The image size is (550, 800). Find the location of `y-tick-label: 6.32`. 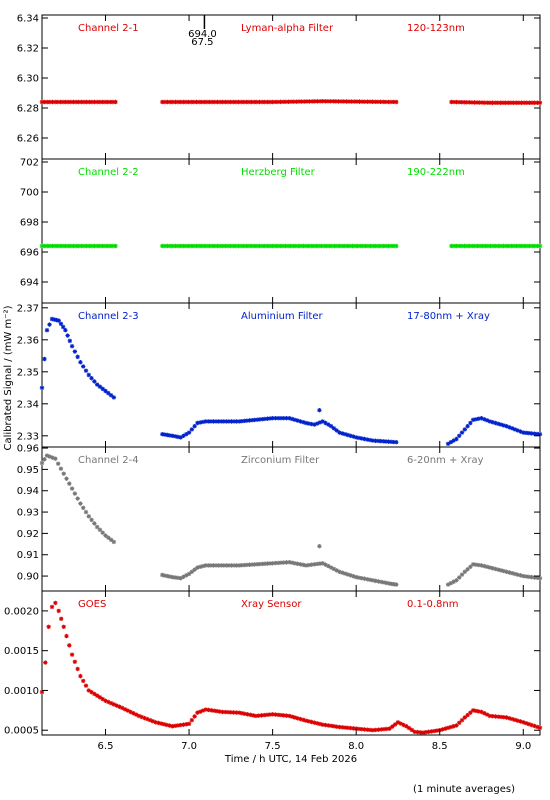

y-tick-label: 6.32 is located at coordinates (28, 49).